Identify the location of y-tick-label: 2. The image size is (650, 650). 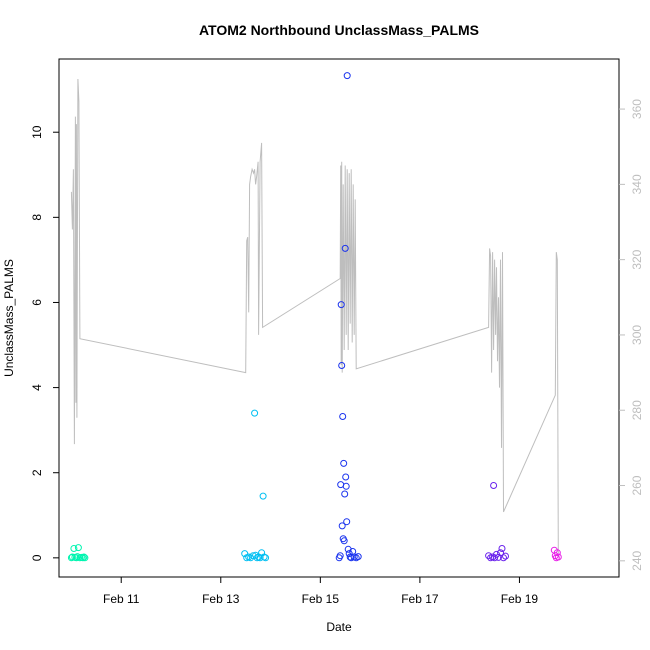
(37, 472).